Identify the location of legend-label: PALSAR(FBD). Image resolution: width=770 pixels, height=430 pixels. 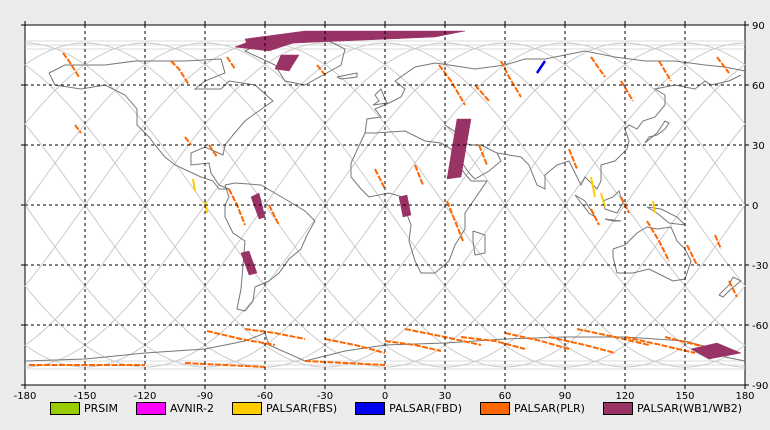
(426, 408).